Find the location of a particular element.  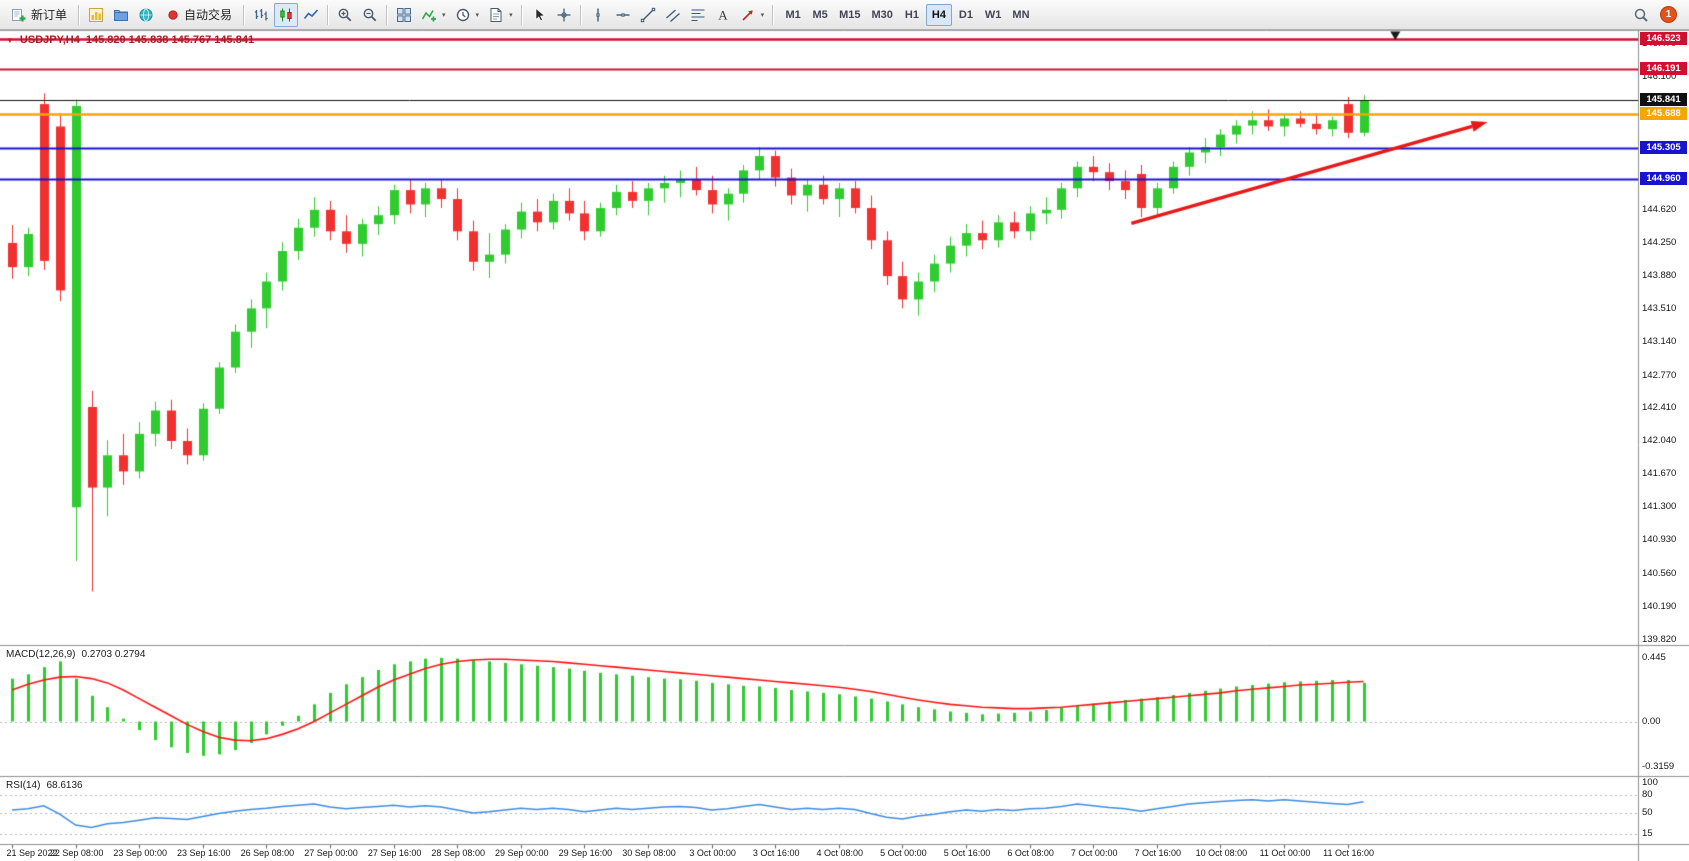

toolbar: 新订单 自动交易 ▾ ▾ ▾ is located at coordinates (844, 15).